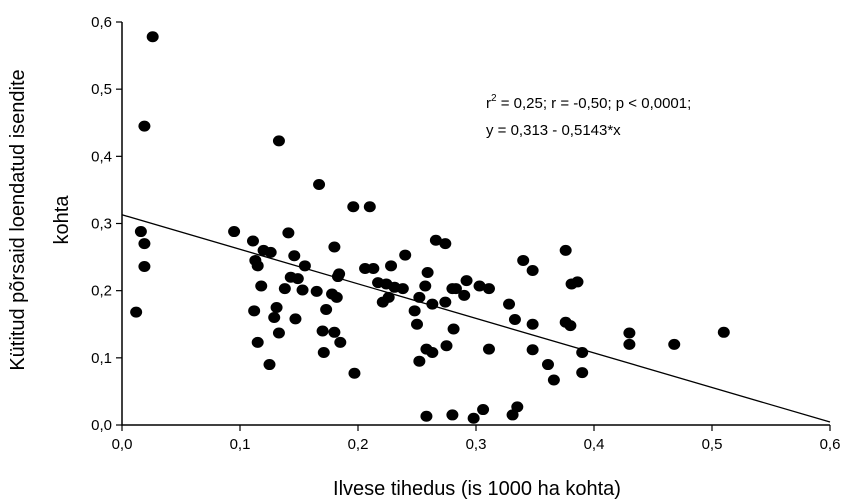 The height and width of the screenshot is (502, 853). I want to click on y-tick-label: 0,0, so click(101, 425).